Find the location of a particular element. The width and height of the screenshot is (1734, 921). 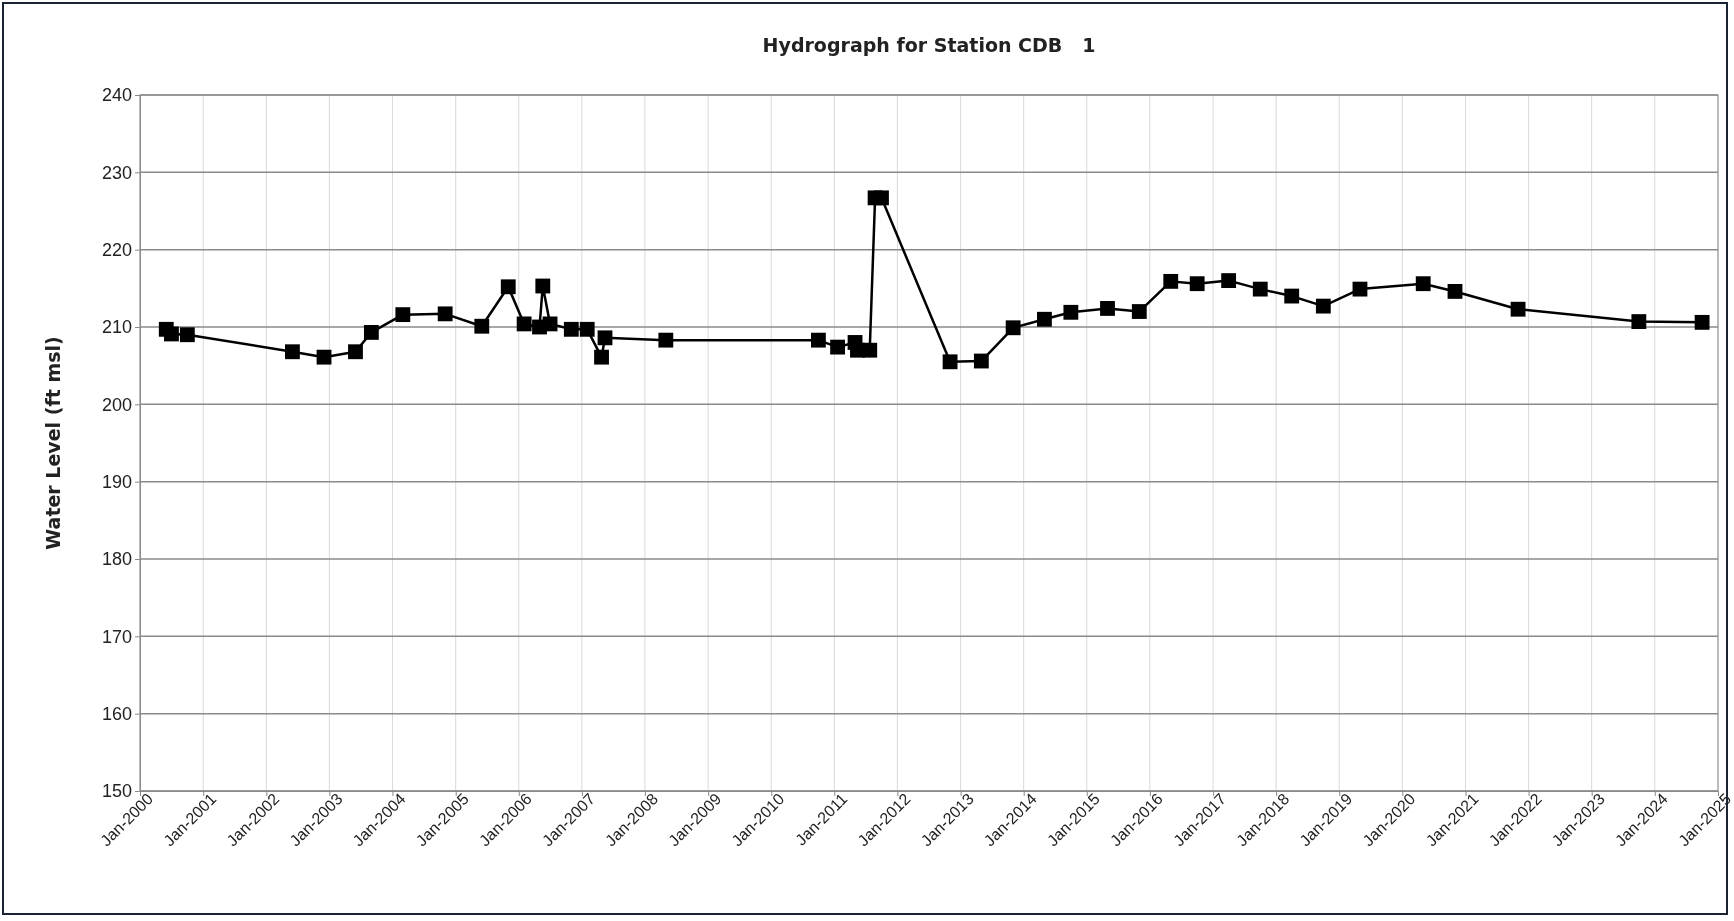

y-tick-label: 170 is located at coordinates (116, 636).